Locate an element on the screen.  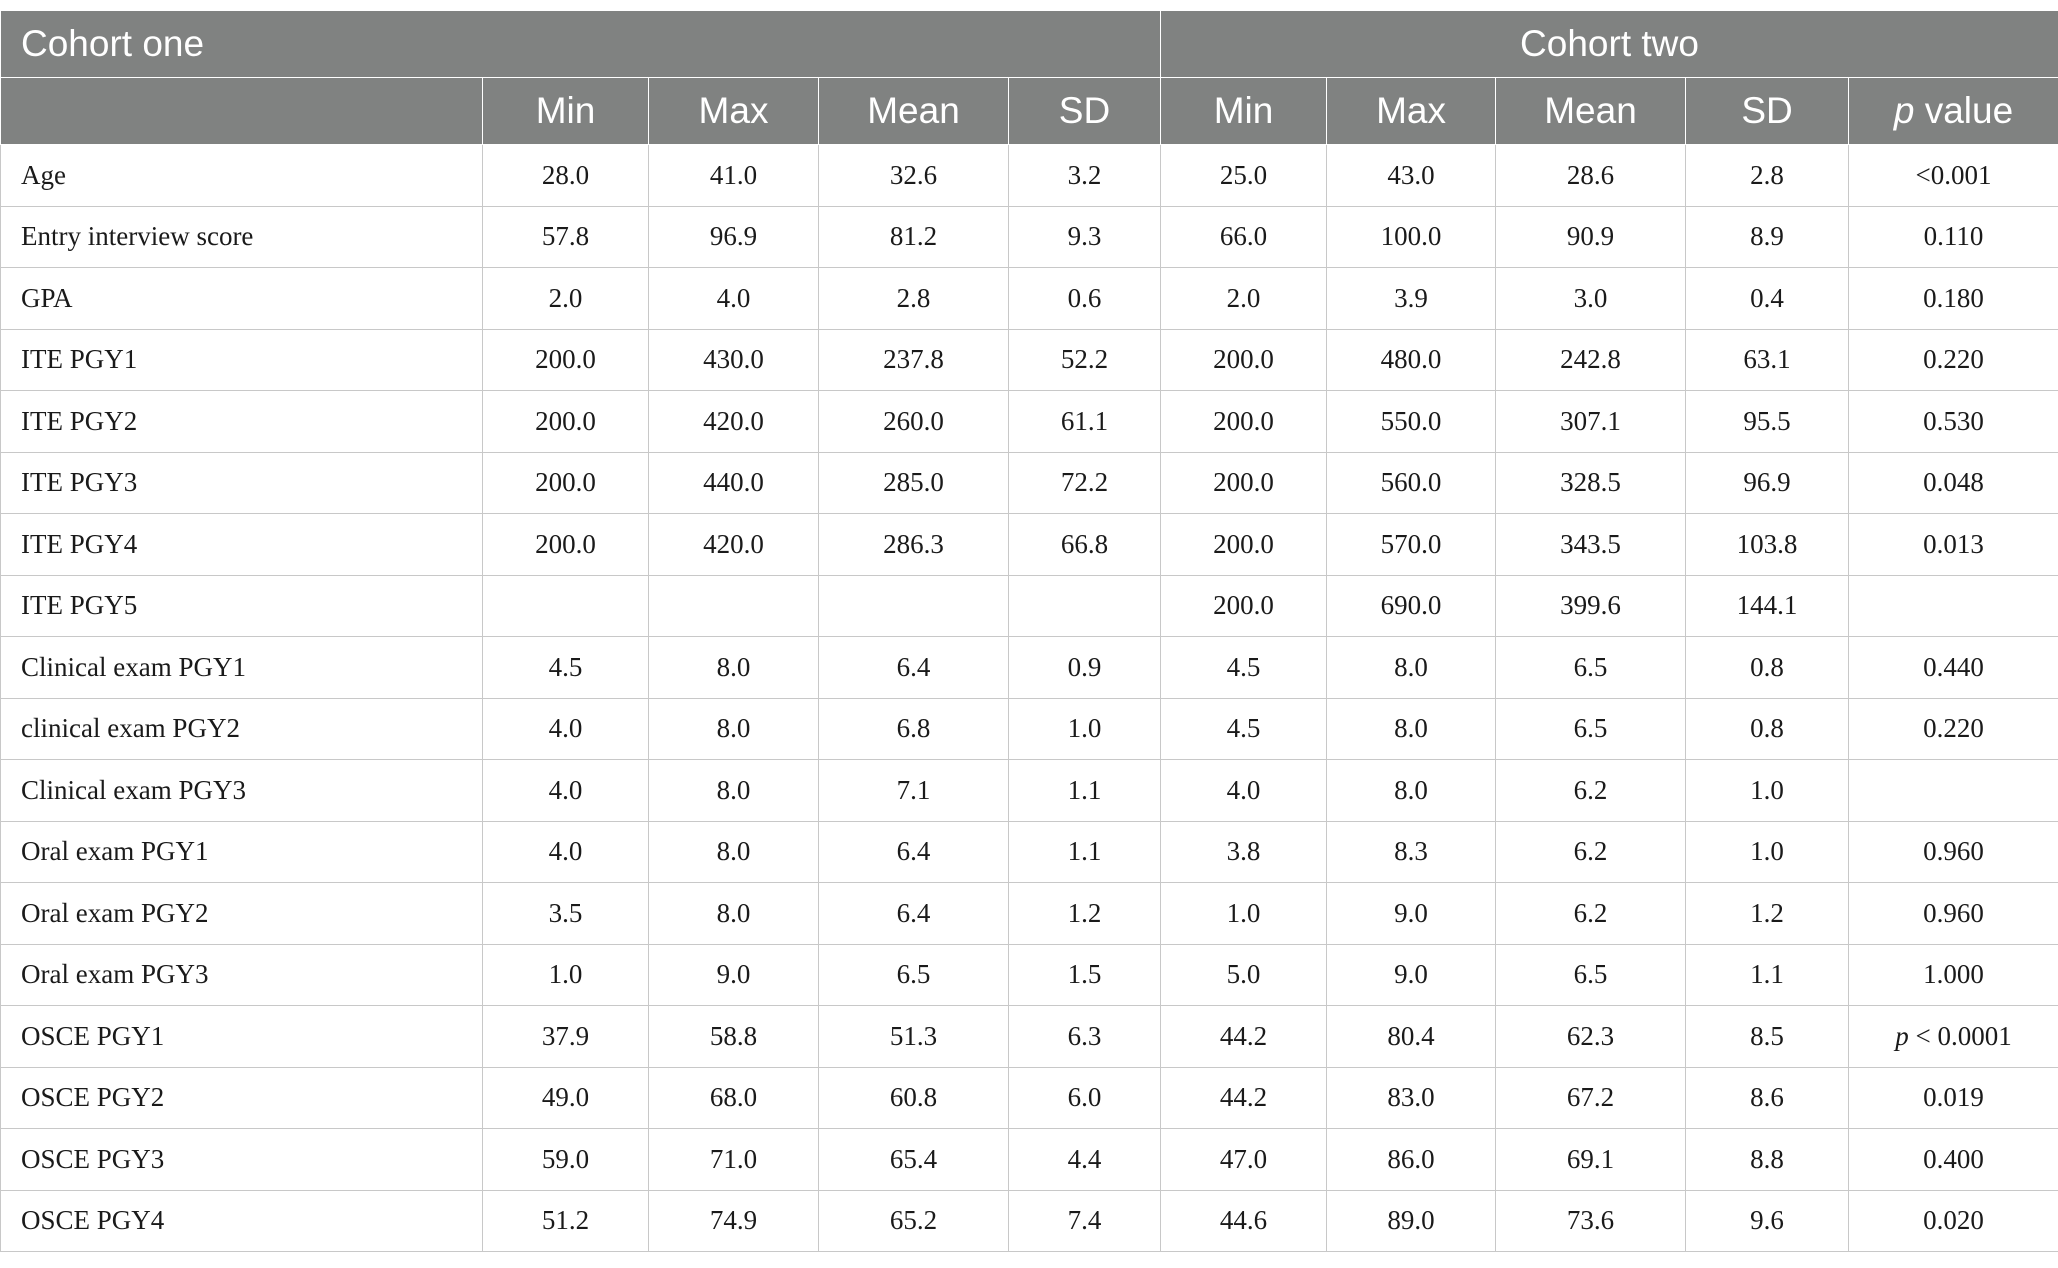
row-label: Oral exam PGY3 is located at coordinates (241, 974).